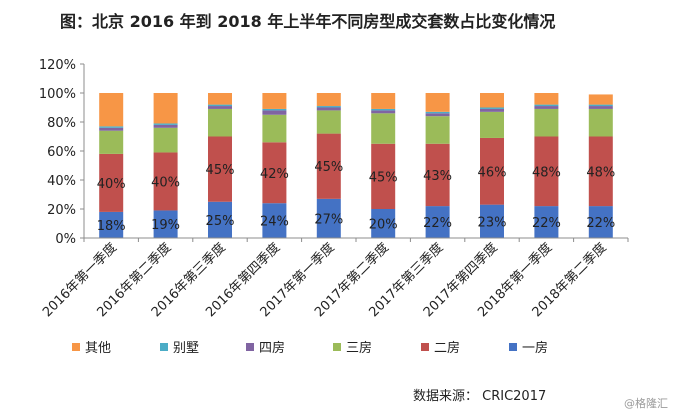  I want to click on data-label: 23%, so click(492, 222).